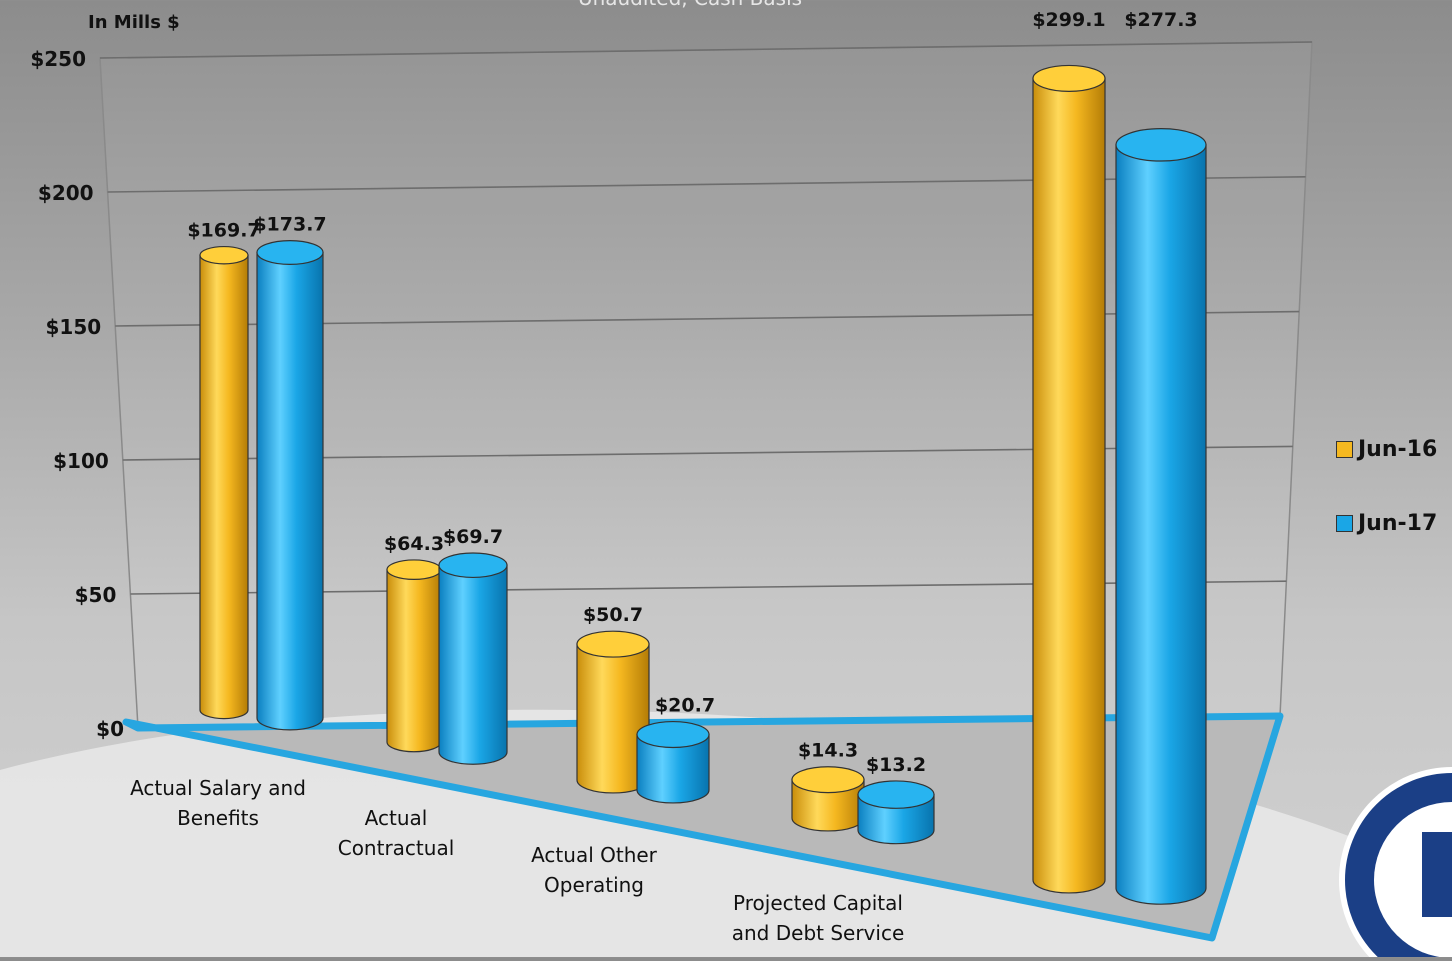  What do you see at coordinates (81, 461) in the screenshot?
I see `y-tick-label: $100` at bounding box center [81, 461].